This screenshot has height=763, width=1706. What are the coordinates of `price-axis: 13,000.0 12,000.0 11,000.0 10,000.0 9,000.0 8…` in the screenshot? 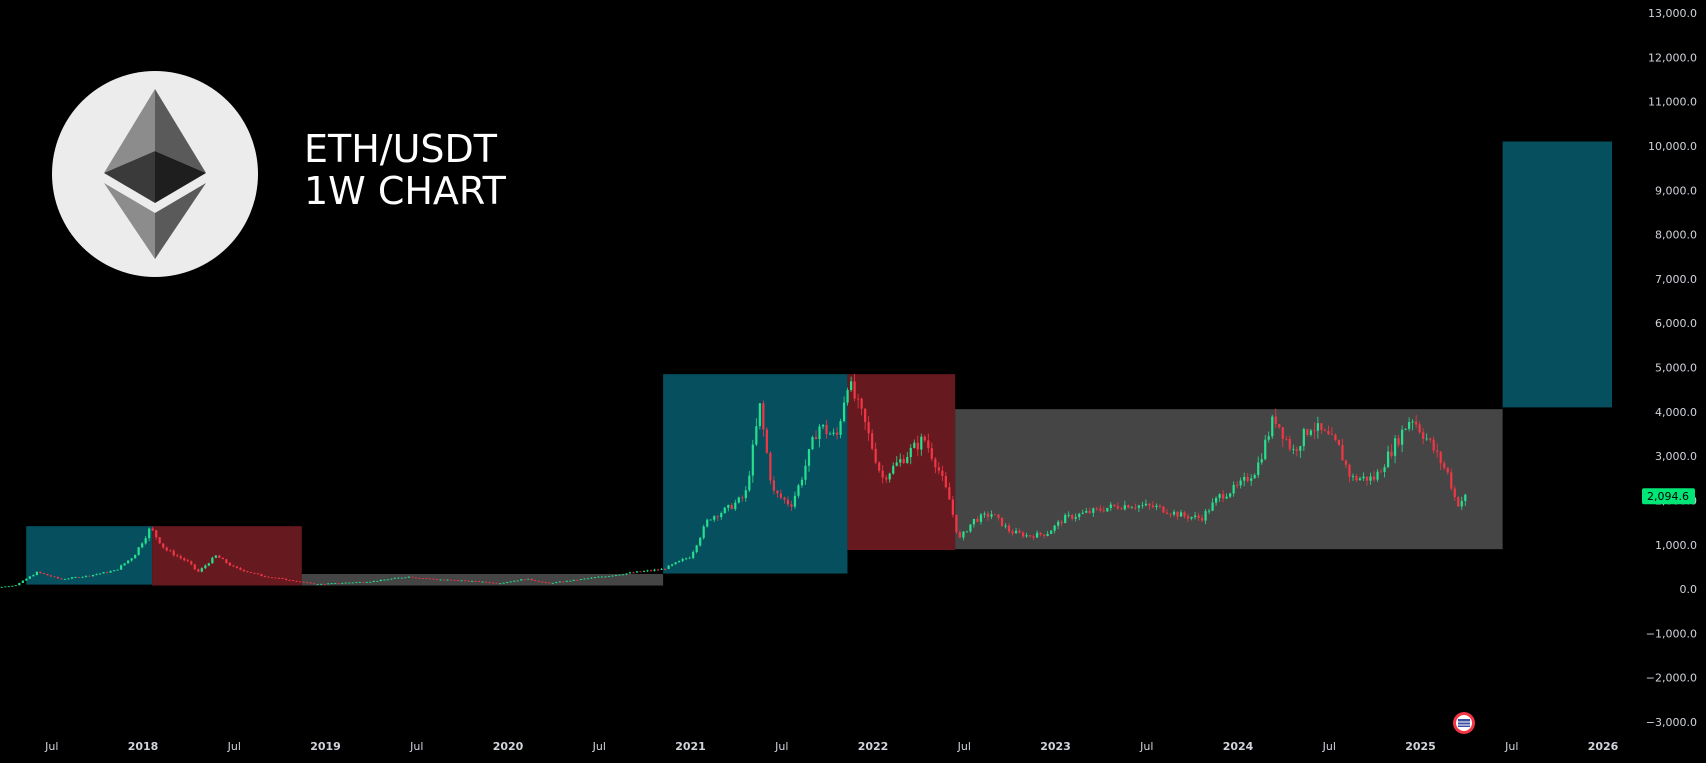 It's located at (1671, 368).